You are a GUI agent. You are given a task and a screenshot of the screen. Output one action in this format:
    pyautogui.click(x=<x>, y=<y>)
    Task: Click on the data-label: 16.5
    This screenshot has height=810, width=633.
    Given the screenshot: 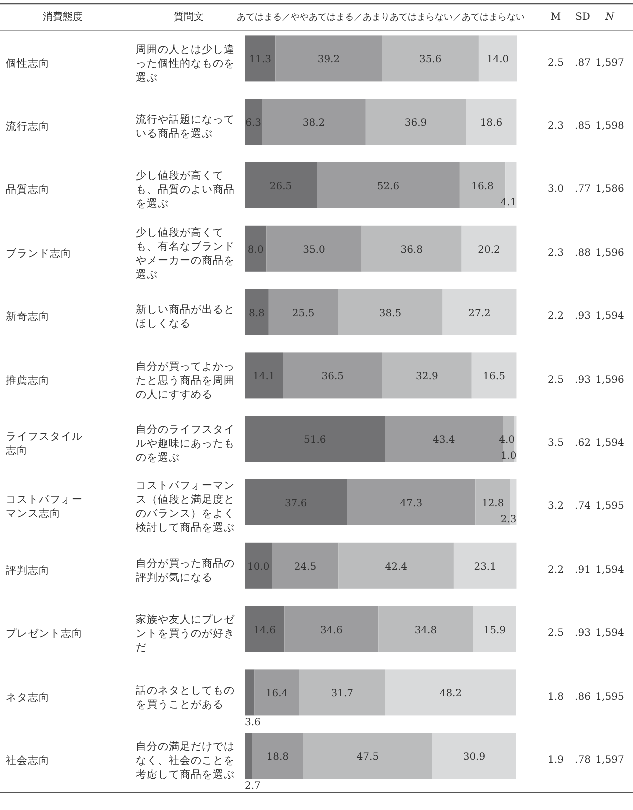 What is the action you would take?
    pyautogui.click(x=494, y=377)
    